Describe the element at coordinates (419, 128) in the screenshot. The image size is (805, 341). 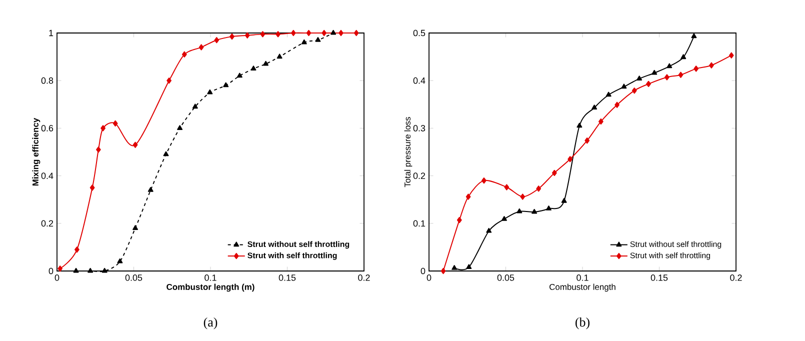
I see `y-tick-label: 0.3` at that location.